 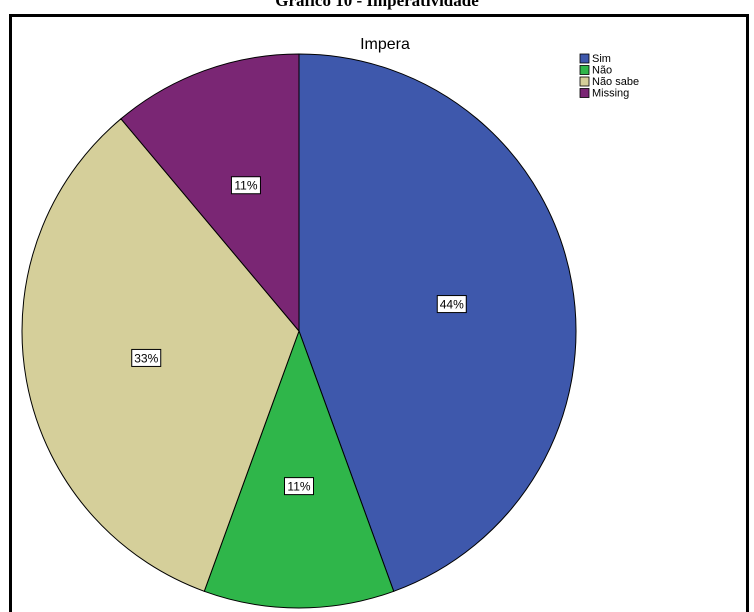 I want to click on chart-title: Impera, so click(x=385, y=44).